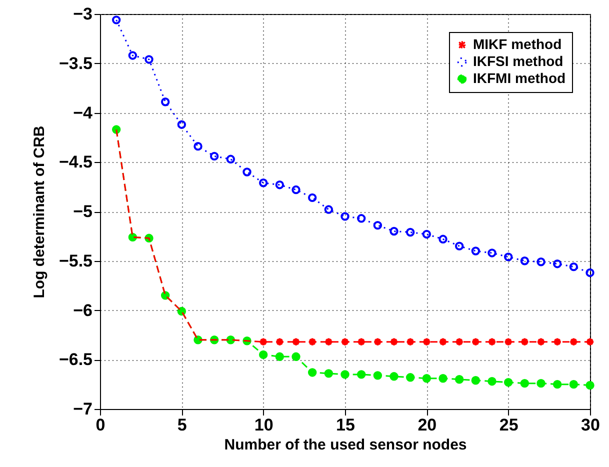 The image size is (609, 467). What do you see at coordinates (508, 425) in the screenshot?
I see `x-tick-label: 25` at bounding box center [508, 425].